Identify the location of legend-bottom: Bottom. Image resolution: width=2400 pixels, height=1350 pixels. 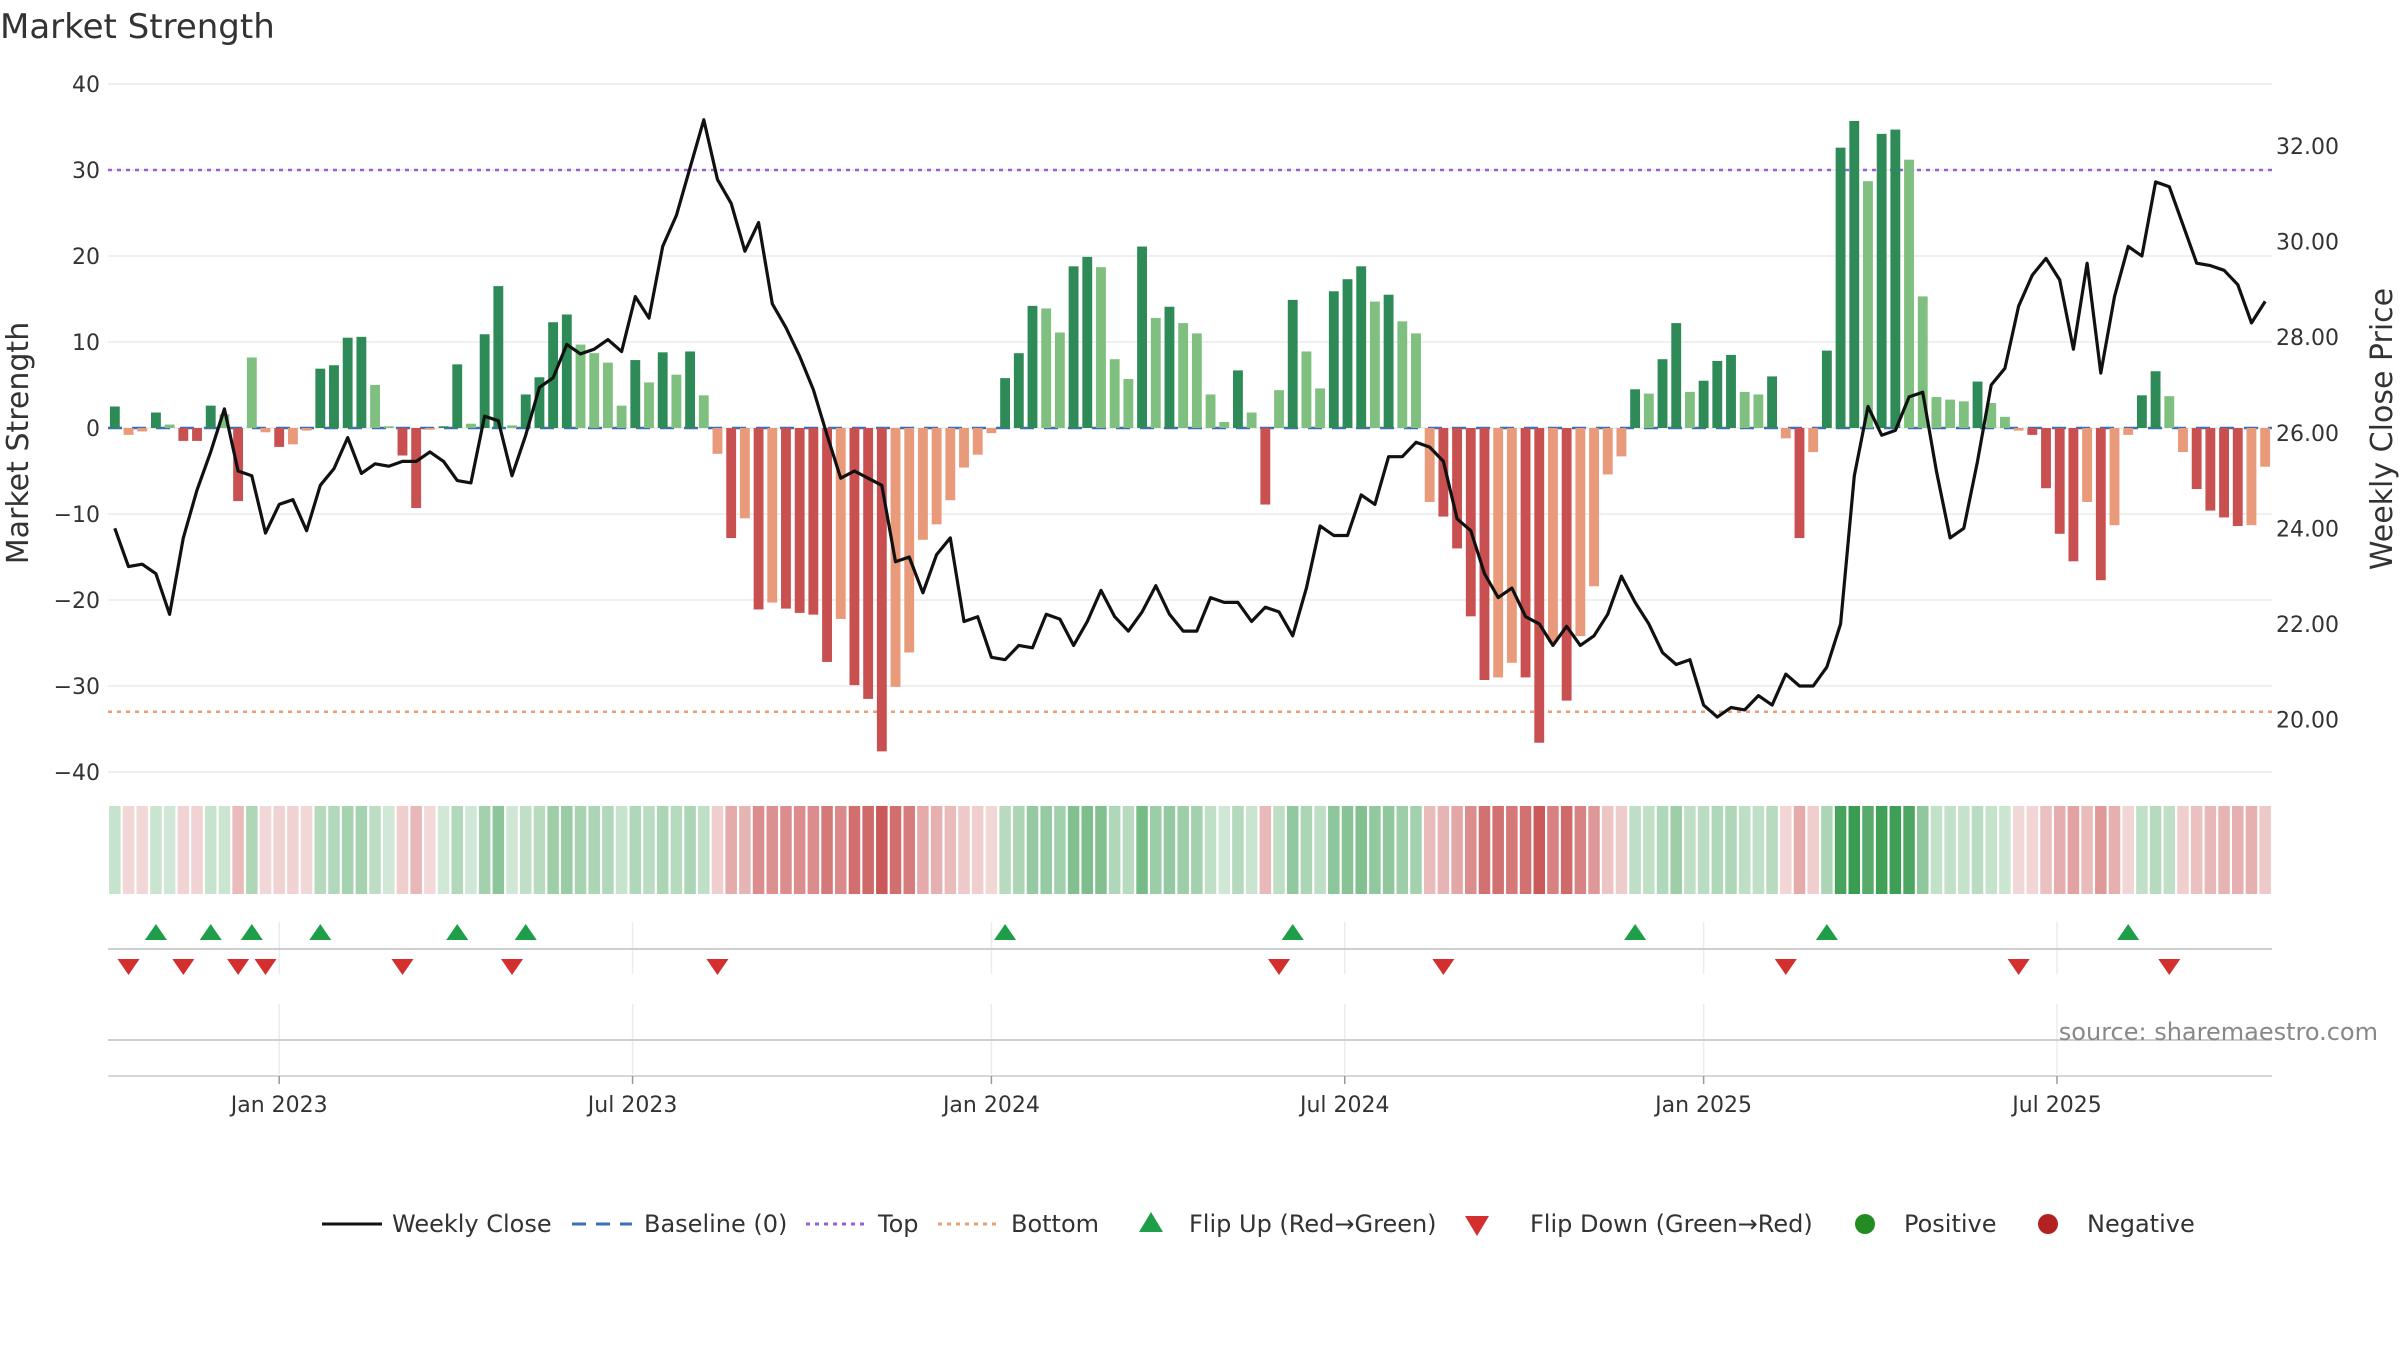
(1055, 1224).